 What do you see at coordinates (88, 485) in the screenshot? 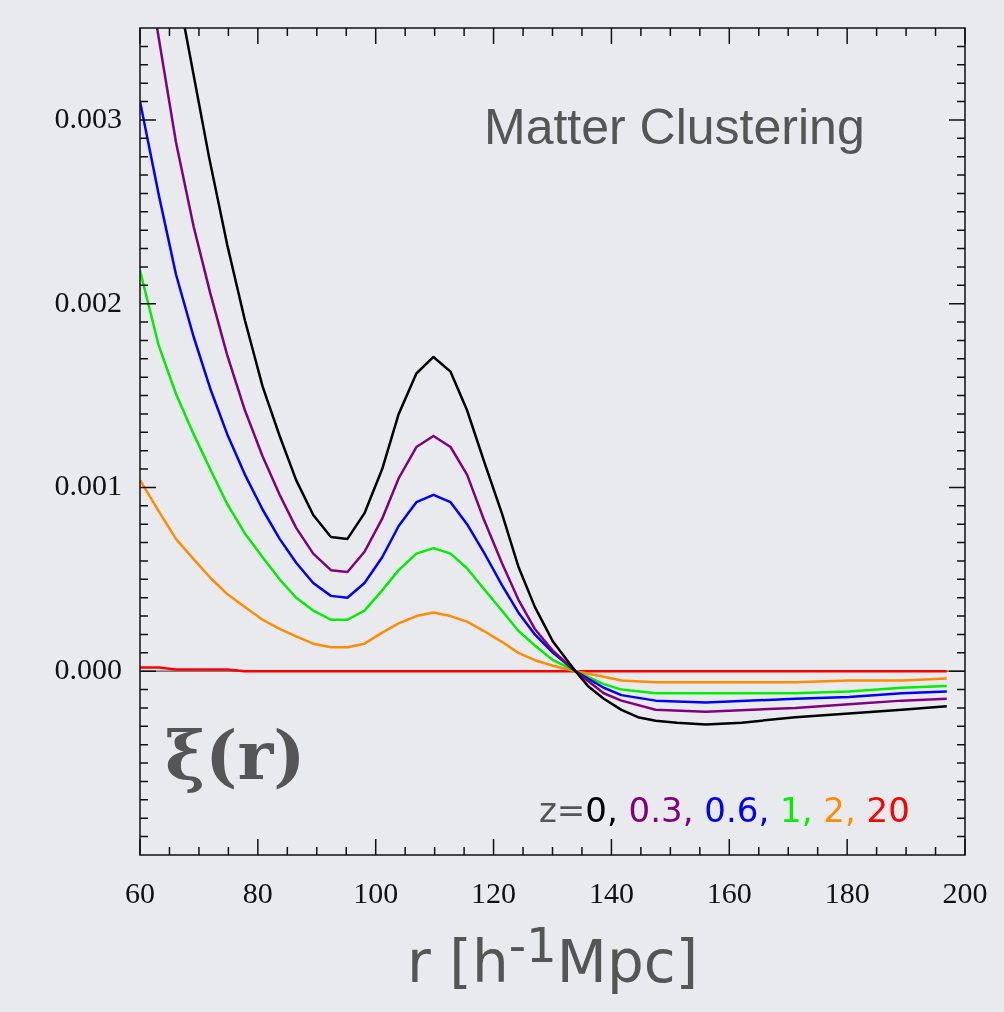
I see `y-tick-label: 0.001` at bounding box center [88, 485].